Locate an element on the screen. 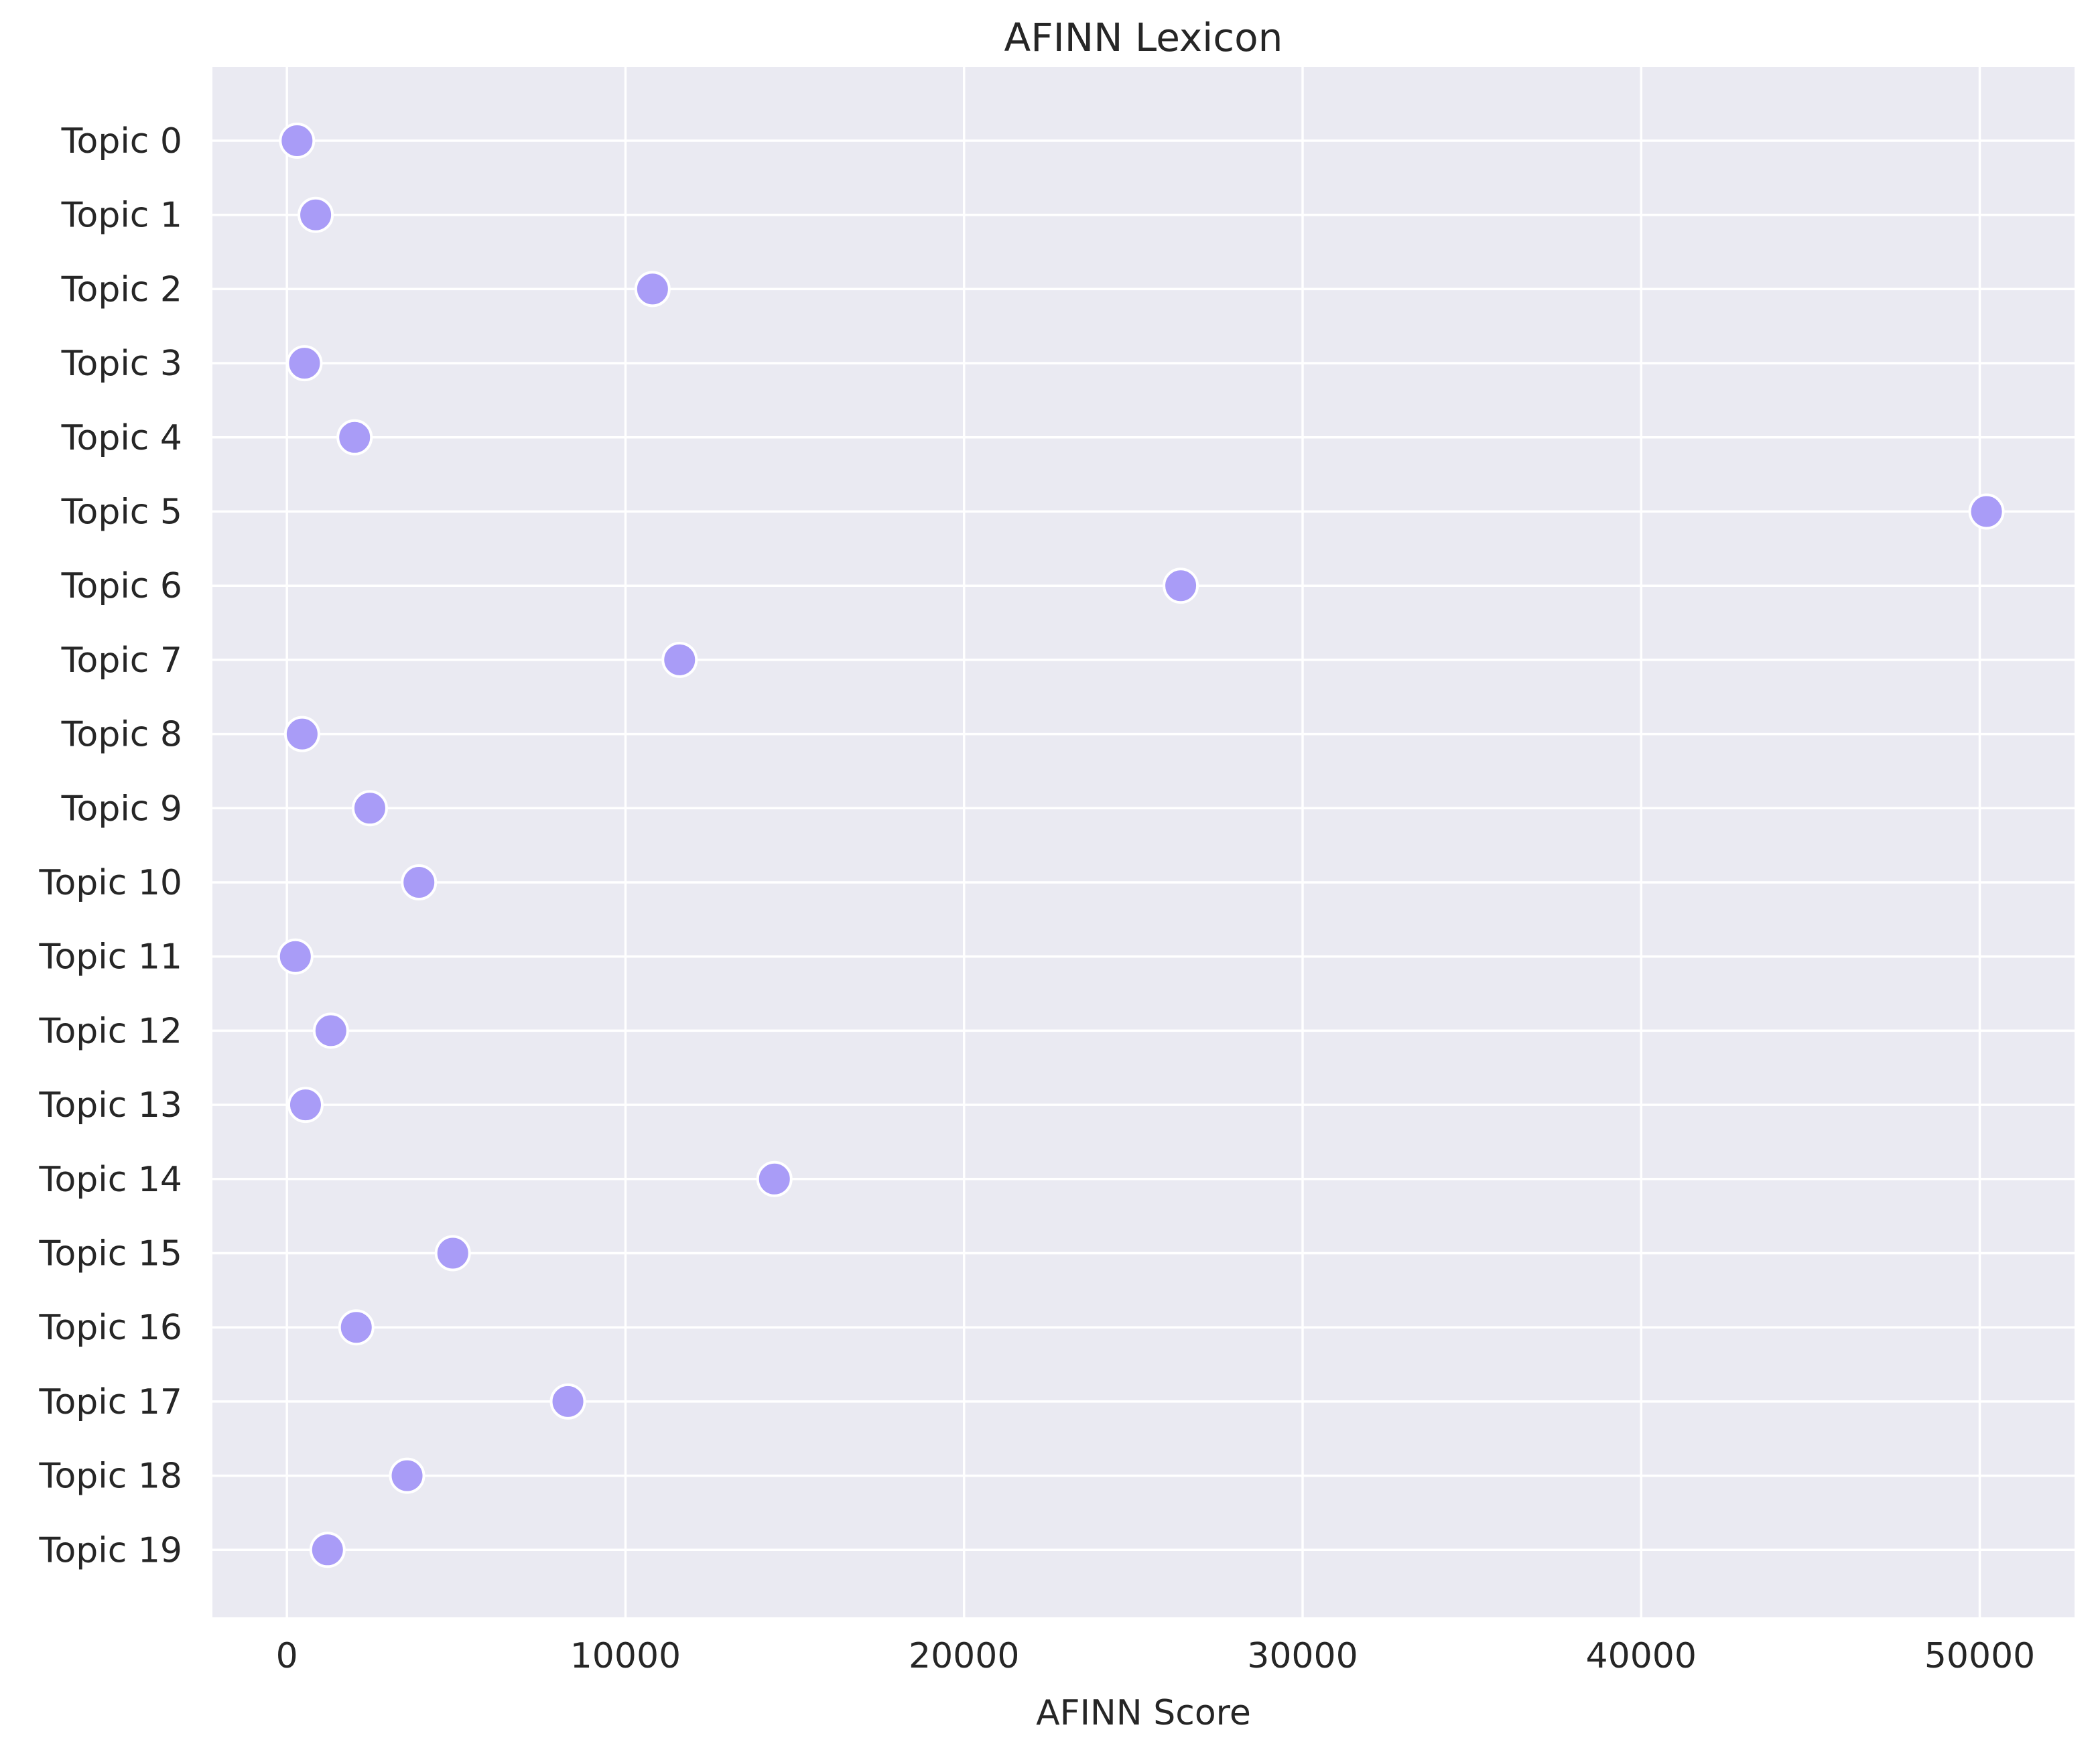 This screenshot has width=2100, height=1756. y-tick-label: Topic 18 is located at coordinates (110, 1477).